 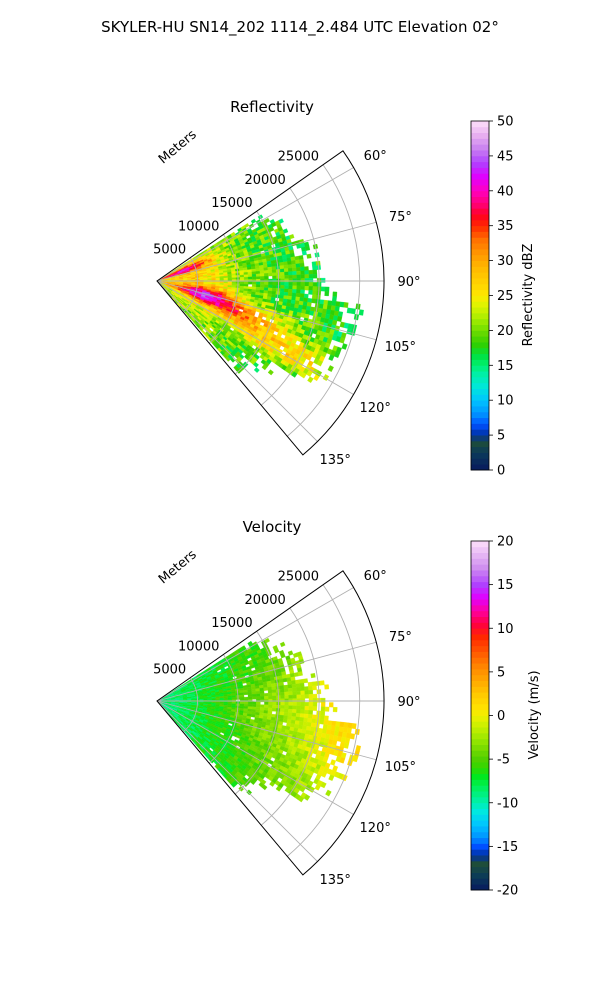 What do you see at coordinates (494, 717) in the screenshot?
I see `velocity-colorbar: -20 -15 -10 -5 0 5 10 15 20` at bounding box center [494, 717].